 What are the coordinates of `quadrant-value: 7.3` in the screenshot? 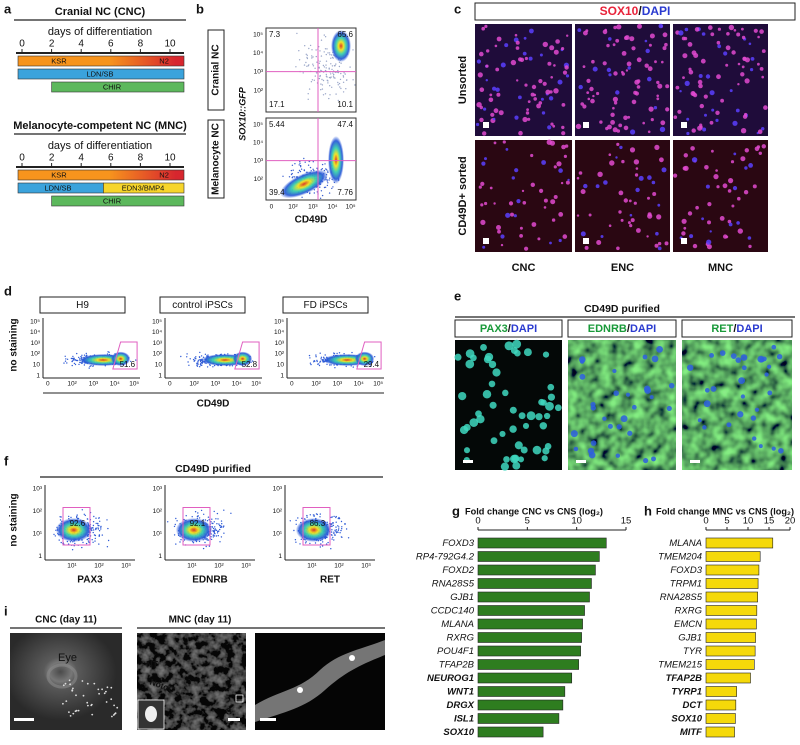 It's located at (275, 34).